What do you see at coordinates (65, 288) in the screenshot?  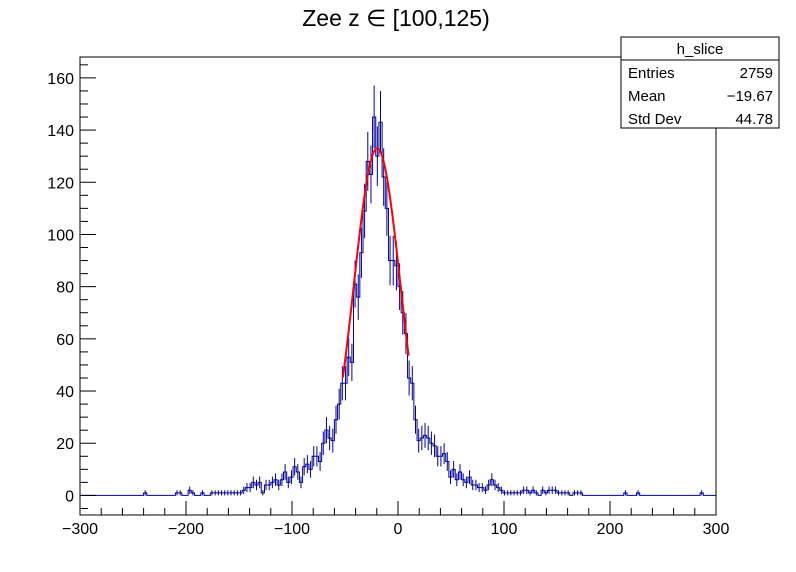 I see `y-tick-label: 80` at bounding box center [65, 288].